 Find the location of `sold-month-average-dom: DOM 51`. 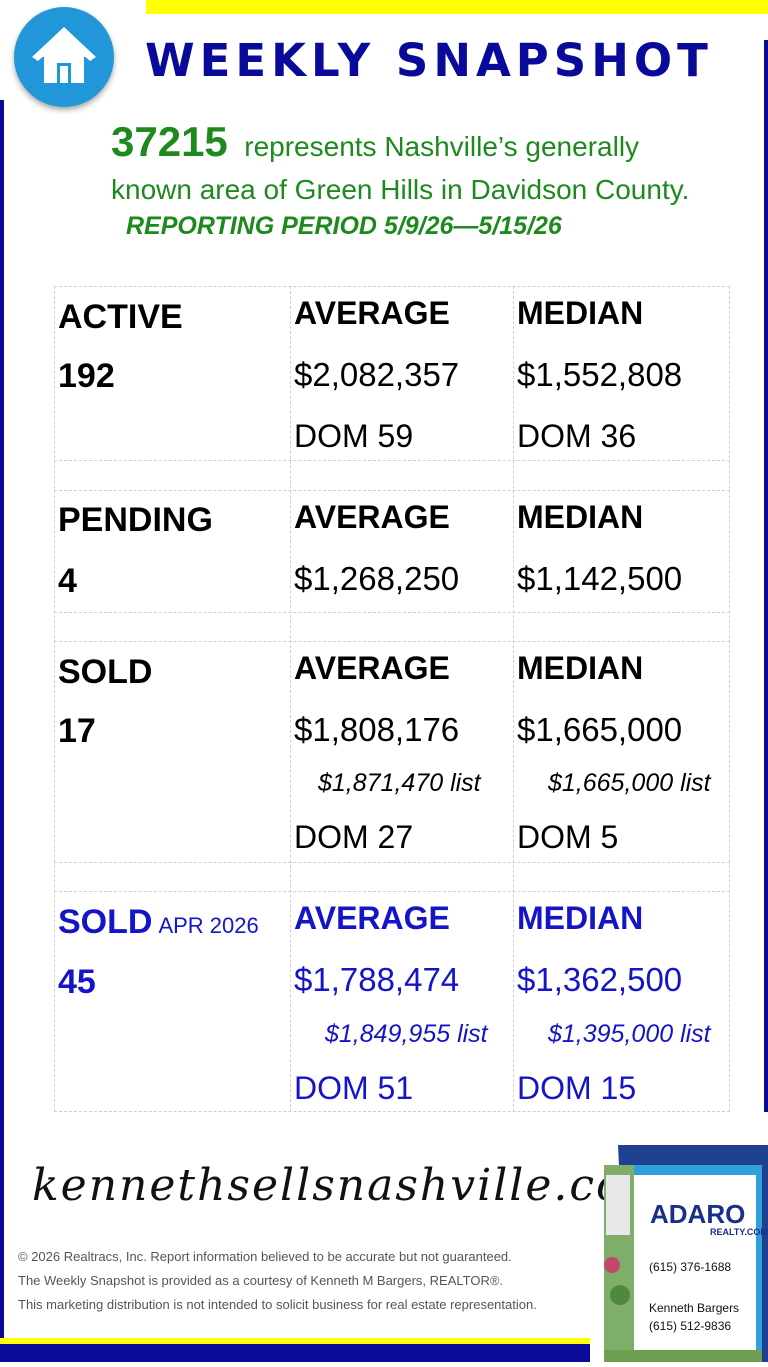

sold-month-average-dom: DOM 51 is located at coordinates (354, 1088).